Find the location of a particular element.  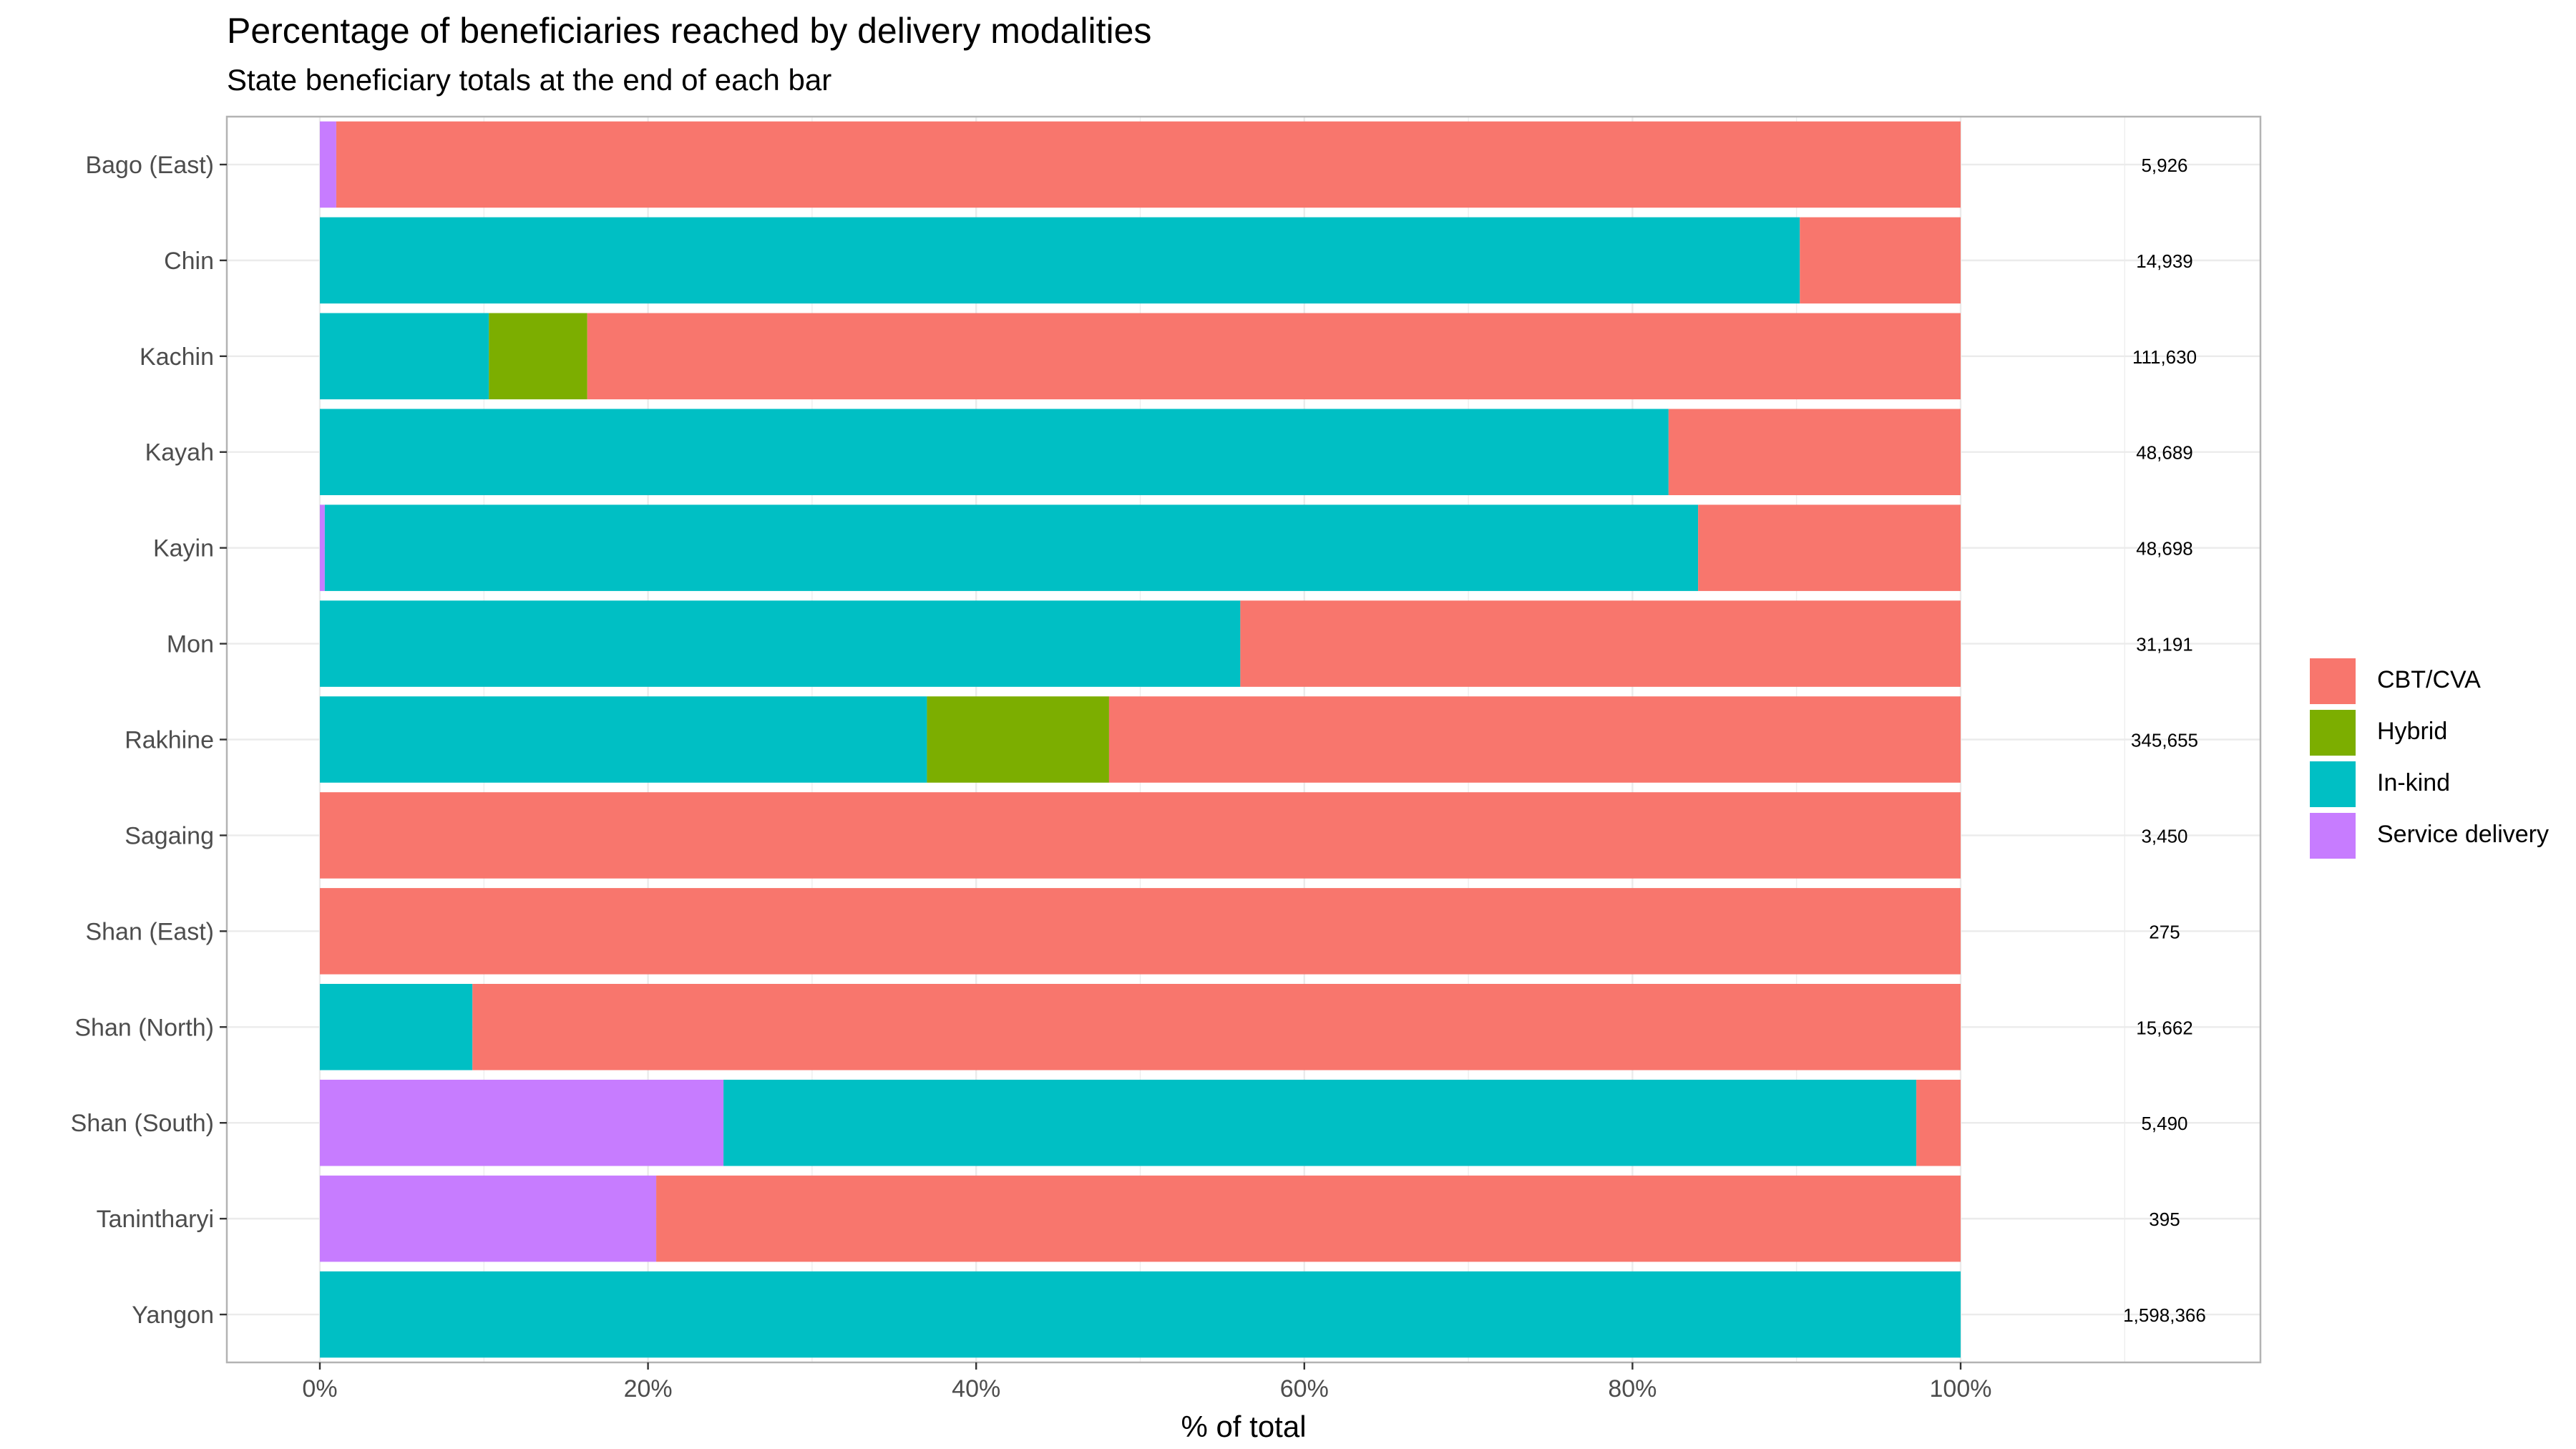

bar-rakhine-hybrid is located at coordinates (1018, 739).